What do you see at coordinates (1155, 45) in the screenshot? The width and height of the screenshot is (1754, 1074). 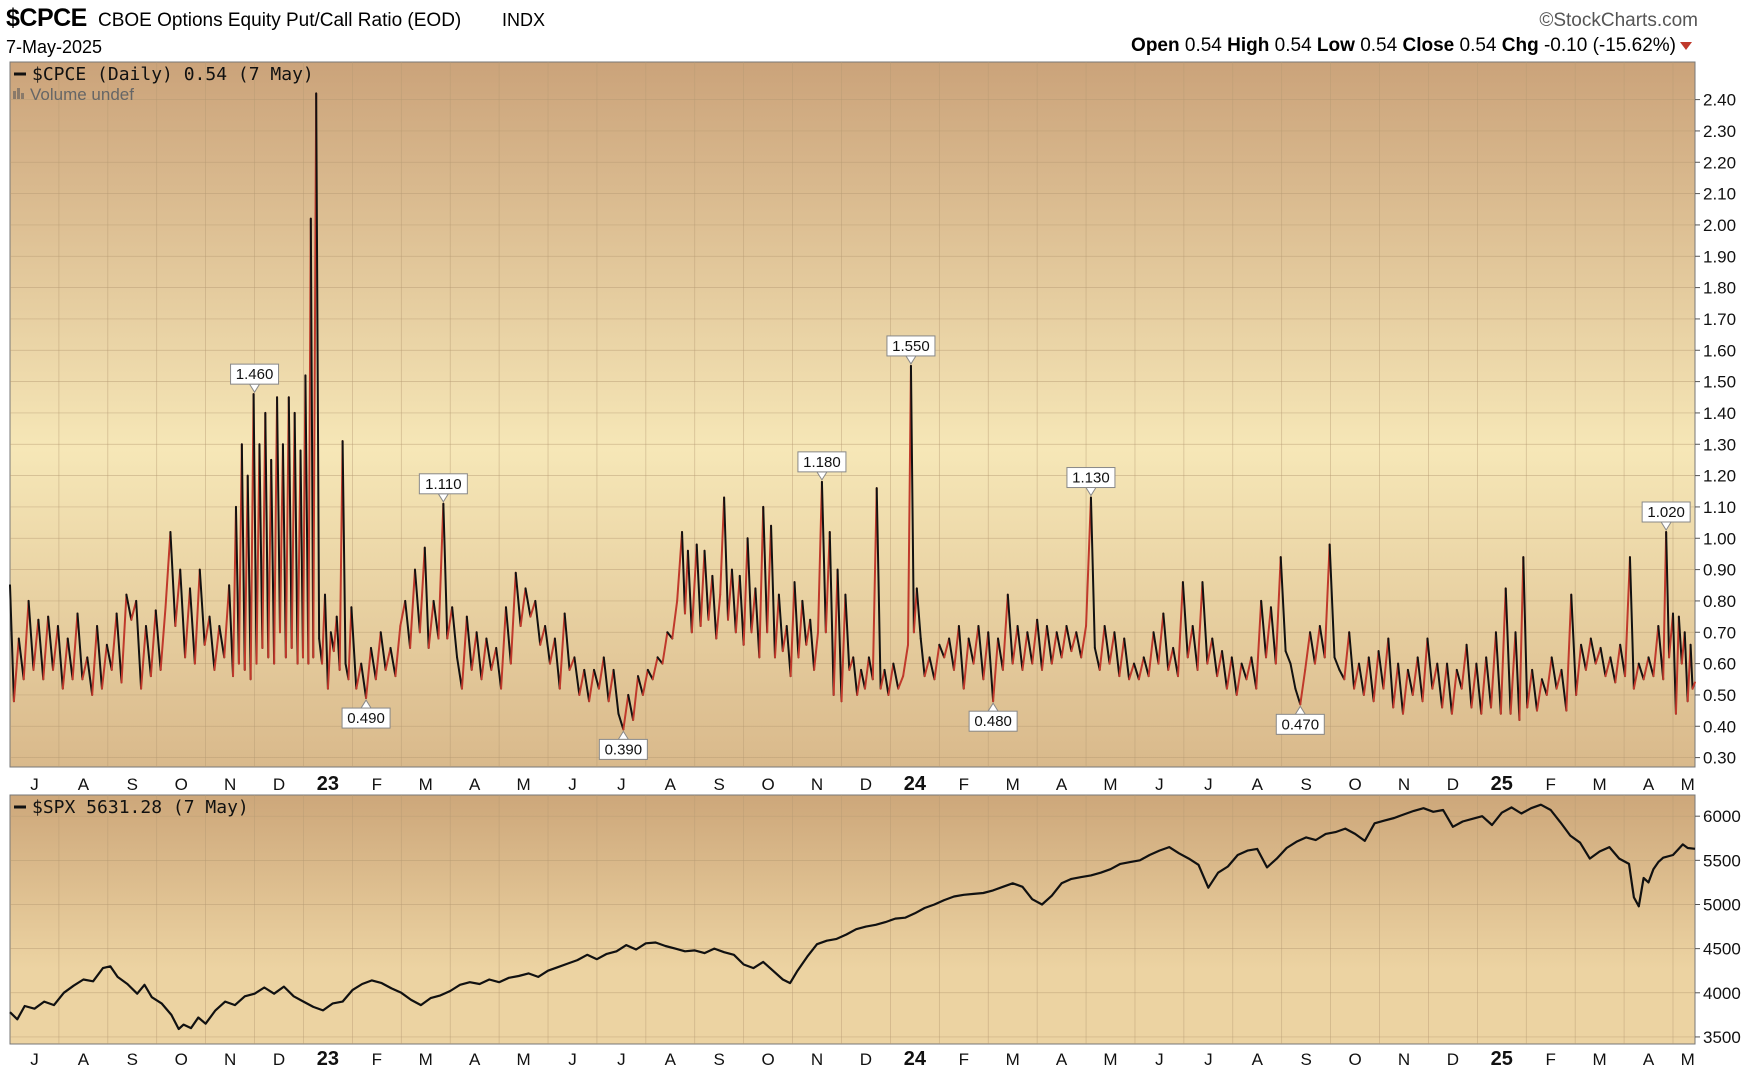 I see `open-label: Open` at bounding box center [1155, 45].